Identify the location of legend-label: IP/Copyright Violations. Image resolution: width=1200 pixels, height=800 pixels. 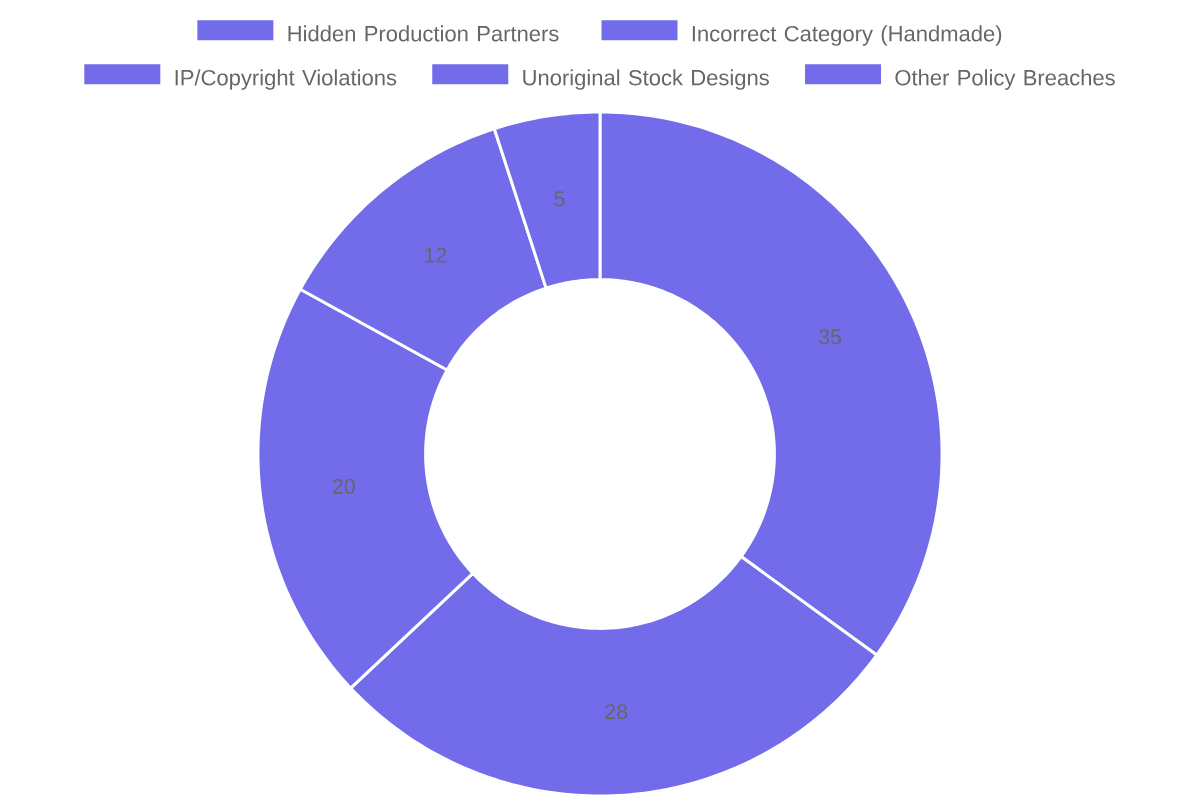
(286, 79).